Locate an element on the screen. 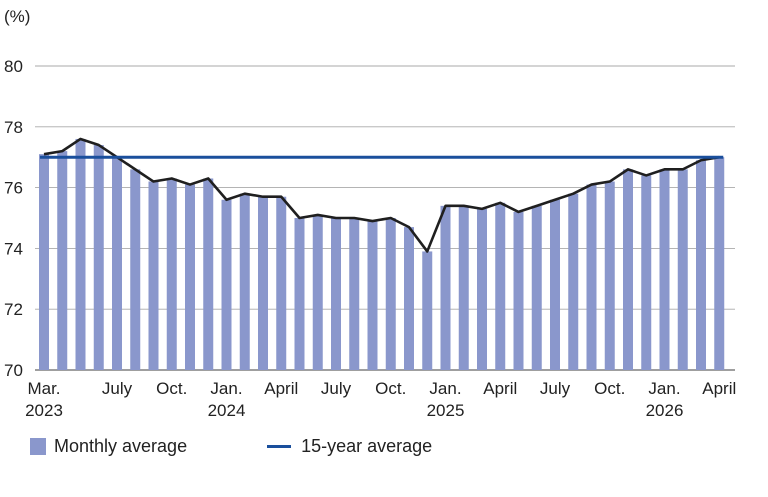 This screenshot has width=768, height=497. y-tick-label: 74 is located at coordinates (13, 248).